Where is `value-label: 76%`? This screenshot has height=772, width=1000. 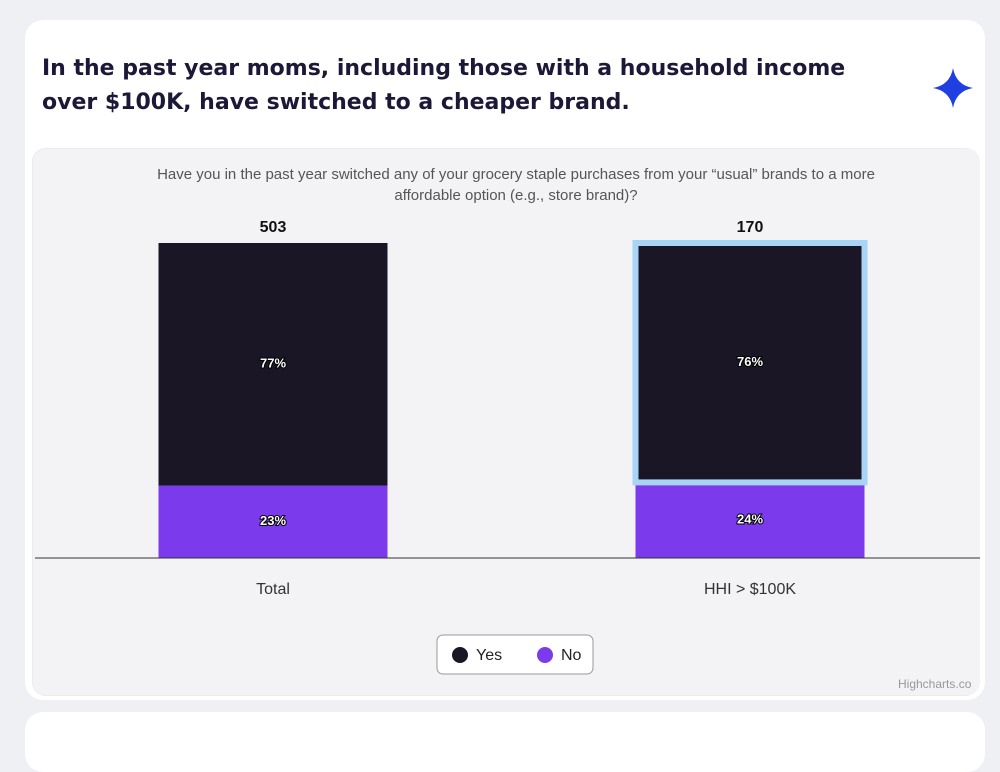
value-label: 76% is located at coordinates (750, 361).